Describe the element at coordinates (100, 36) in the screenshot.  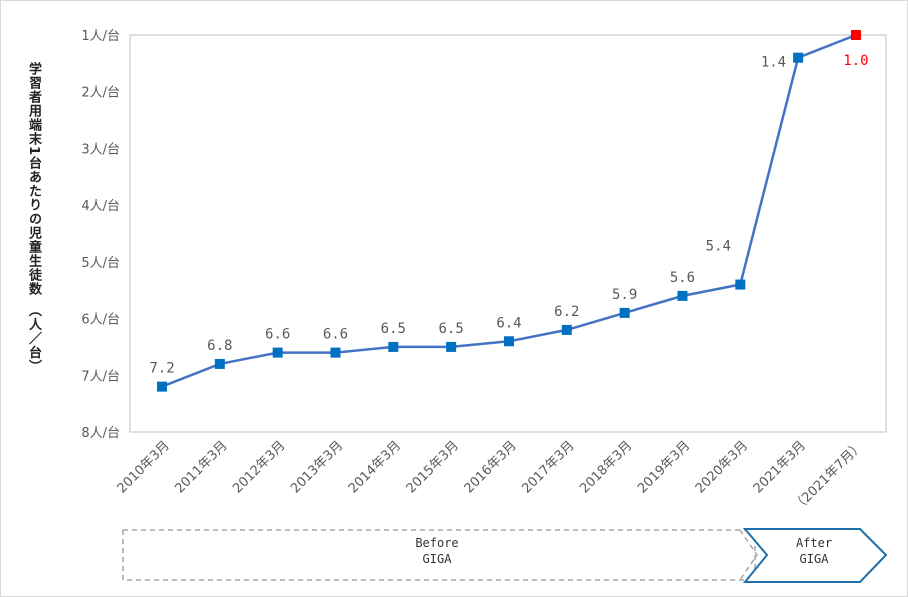
I see `y-tick-label: 1人/台` at that location.